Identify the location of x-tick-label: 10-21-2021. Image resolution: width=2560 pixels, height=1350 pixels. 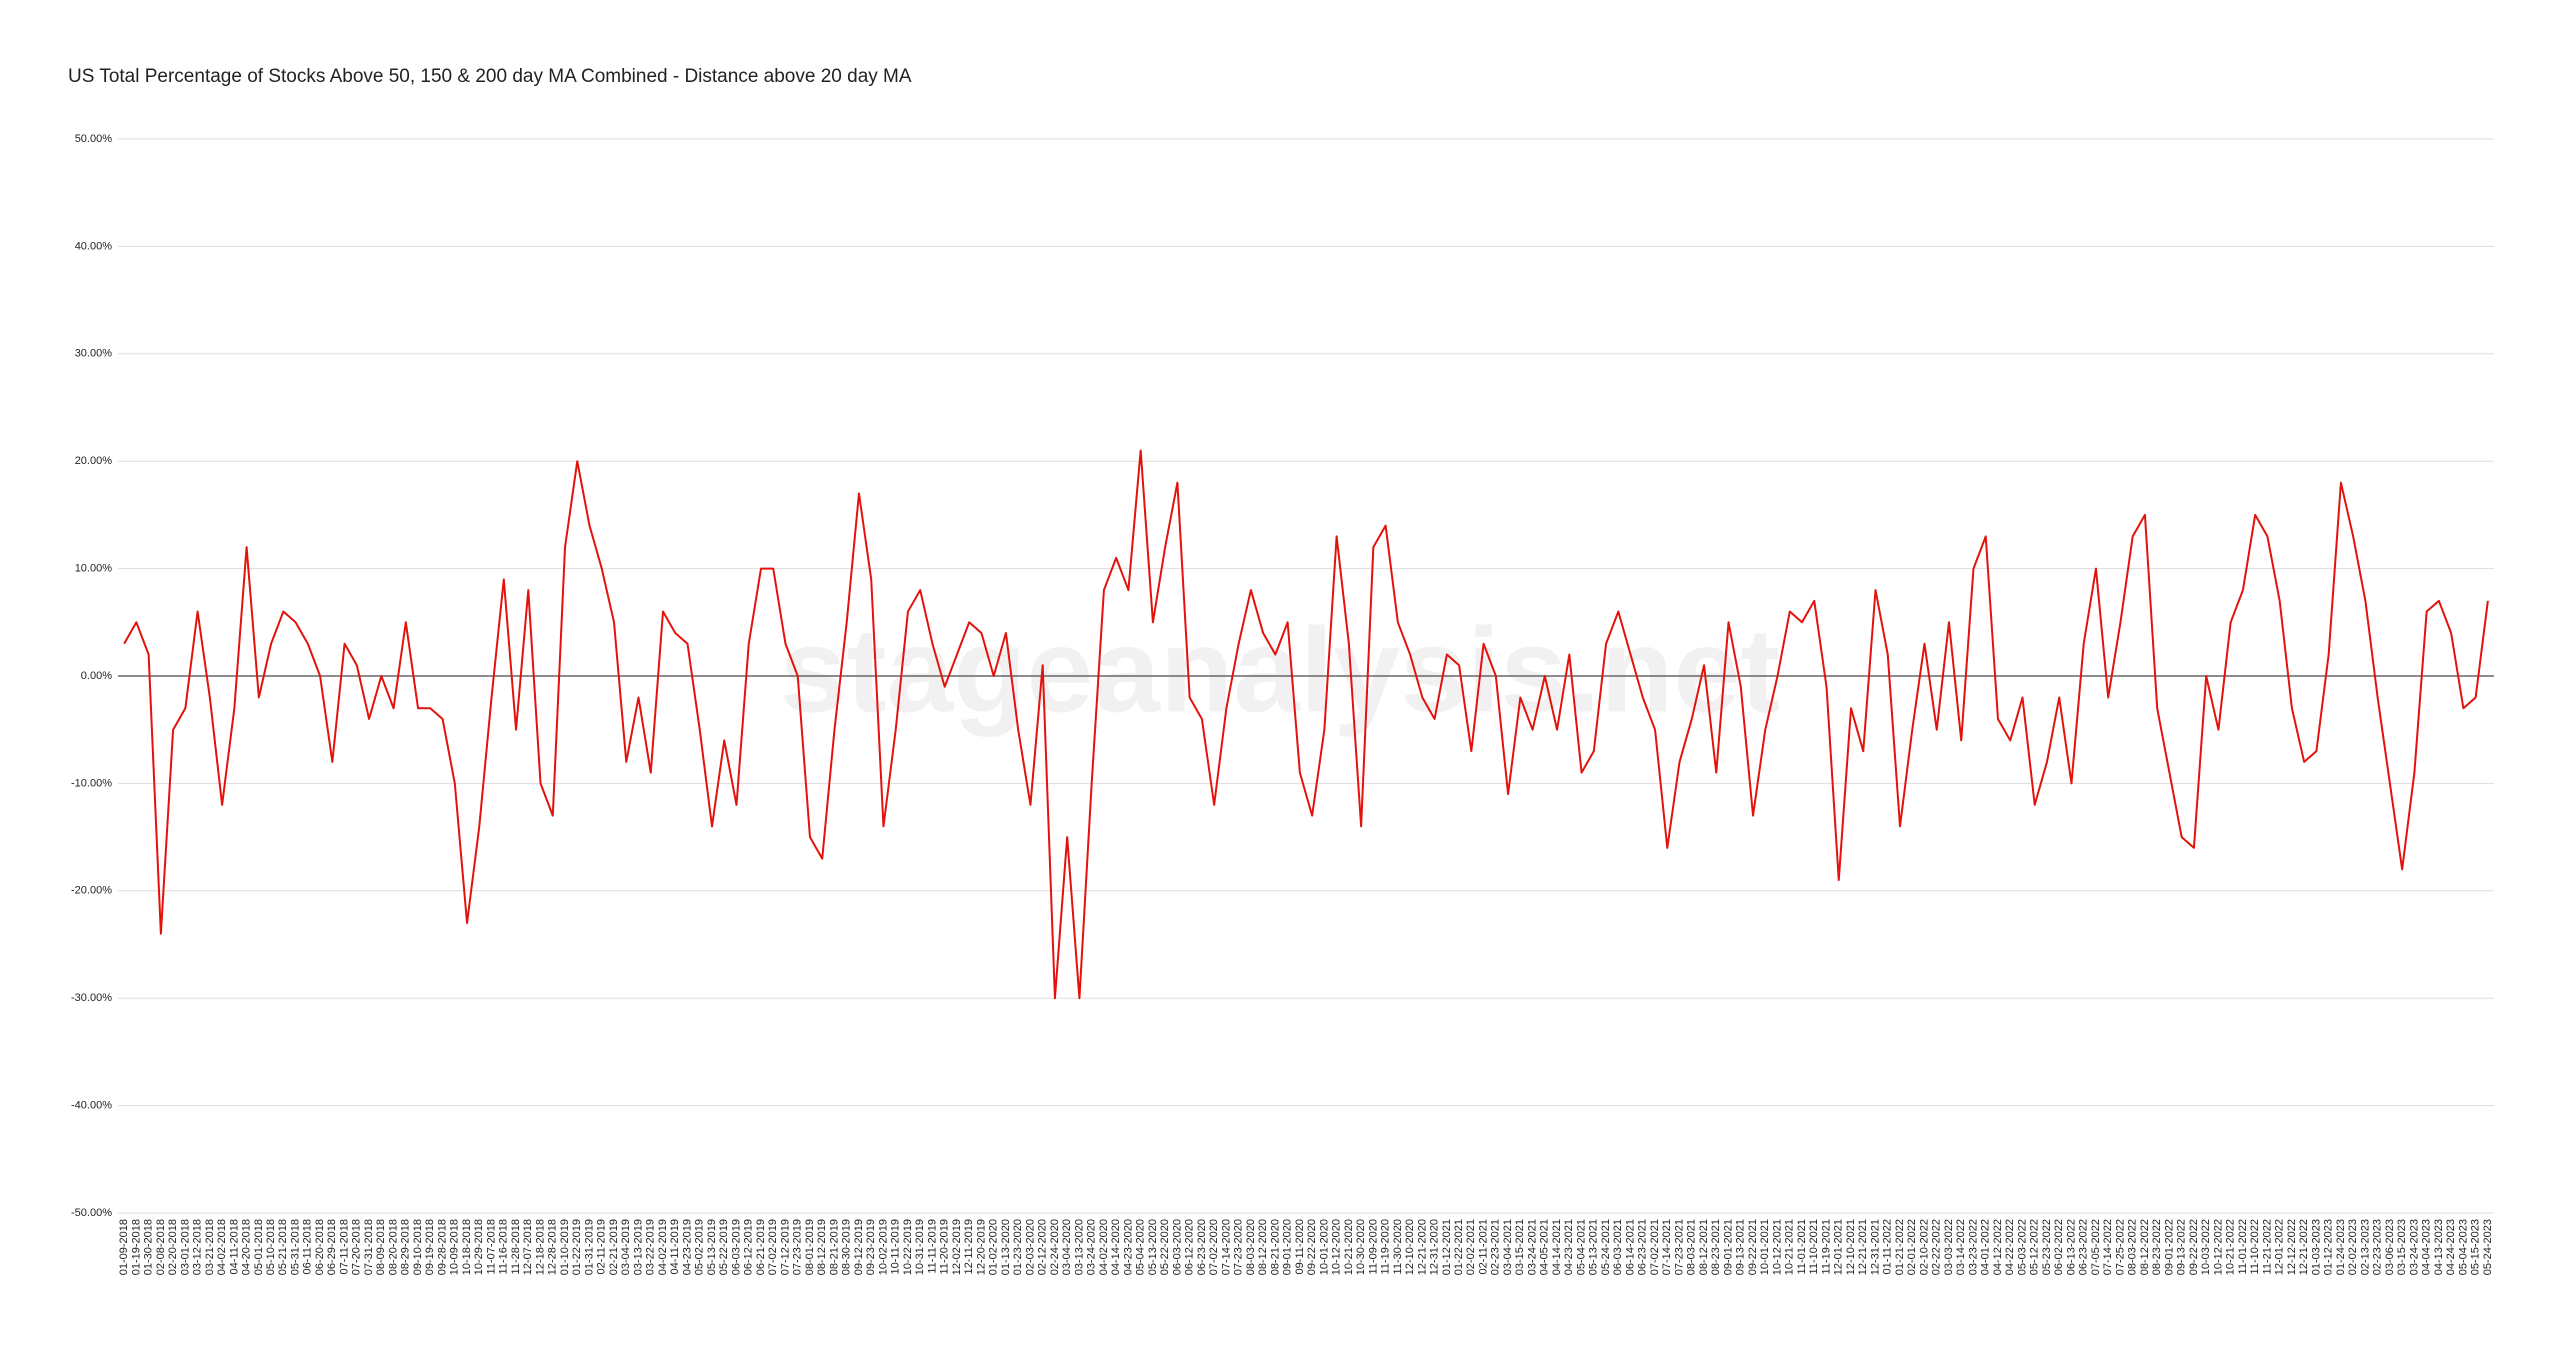
(1790, 1247).